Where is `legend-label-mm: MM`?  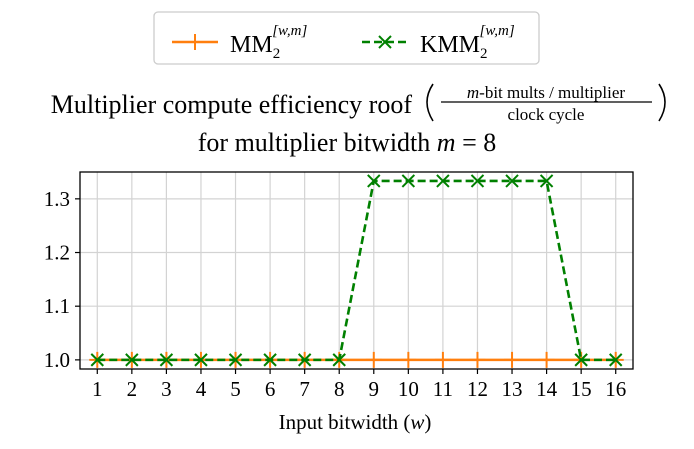 legend-label-mm: MM is located at coordinates (251, 45).